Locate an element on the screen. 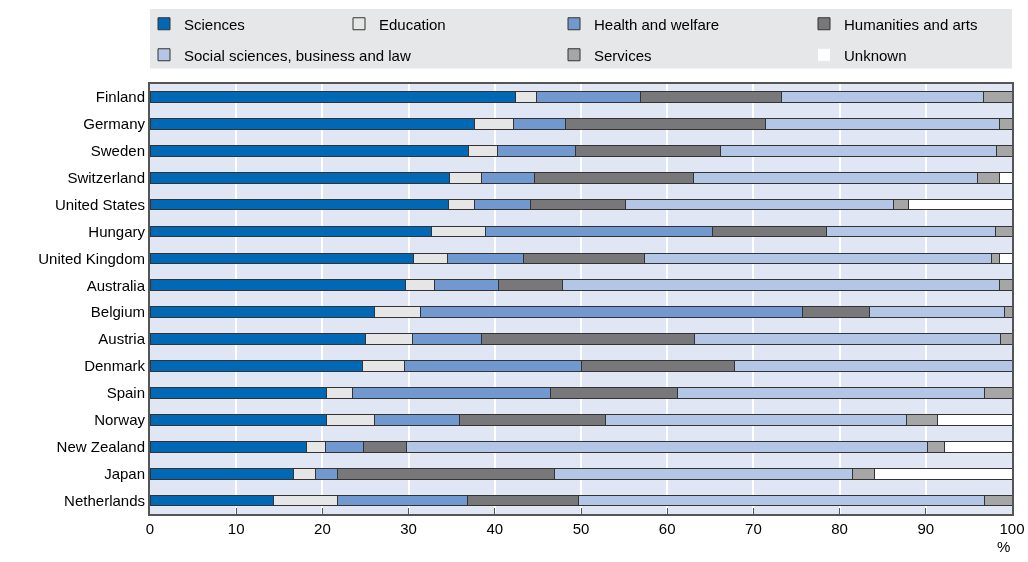 Image resolution: width=1028 pixels, height=562 pixels. legend-label: Services is located at coordinates (623, 55).